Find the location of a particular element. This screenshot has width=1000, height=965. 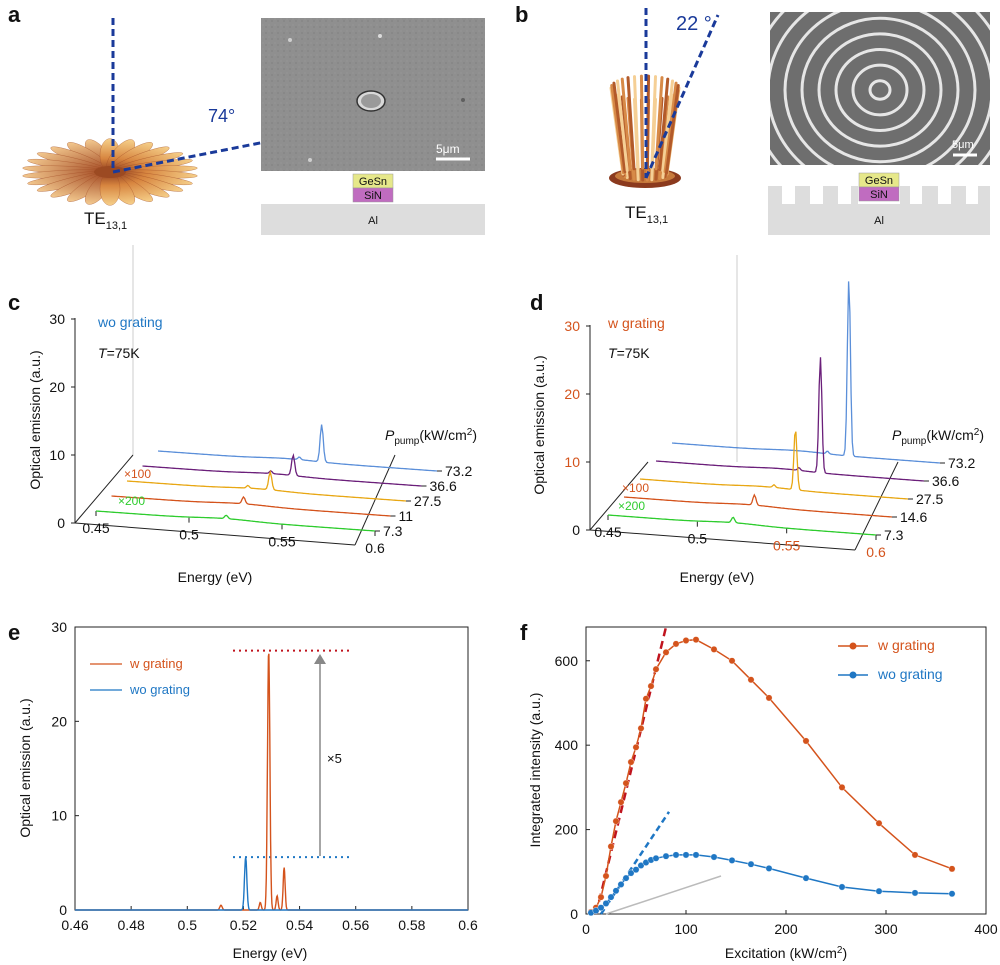

panel-letter-b: b is located at coordinates (522, 14).